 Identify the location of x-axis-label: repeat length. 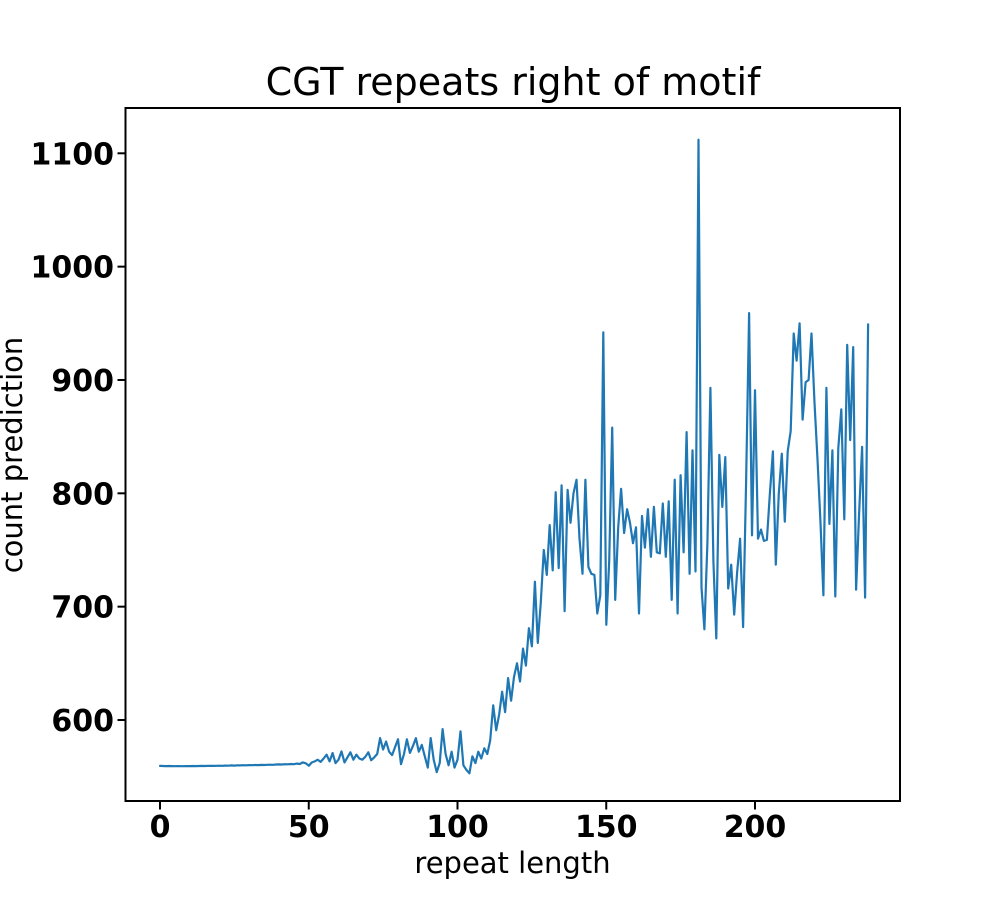
(512, 863).